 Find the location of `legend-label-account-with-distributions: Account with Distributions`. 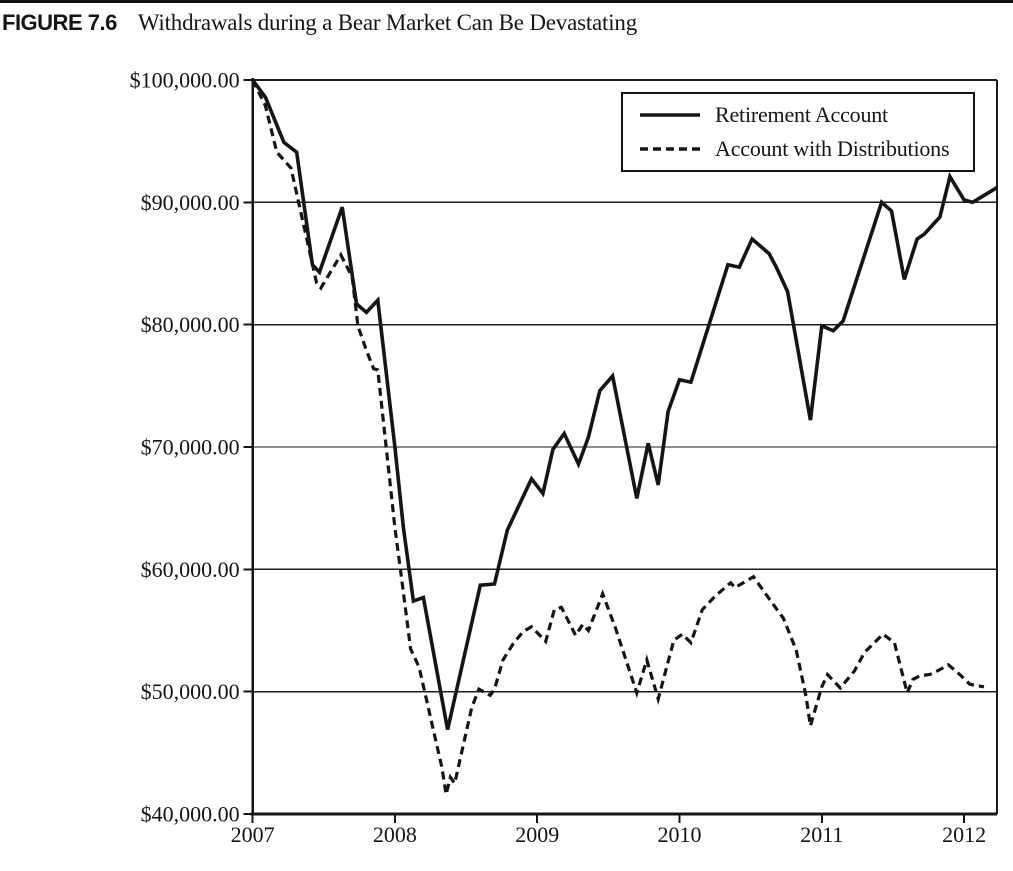

legend-label-account-with-distributions: Account with Distributions is located at coordinates (832, 148).